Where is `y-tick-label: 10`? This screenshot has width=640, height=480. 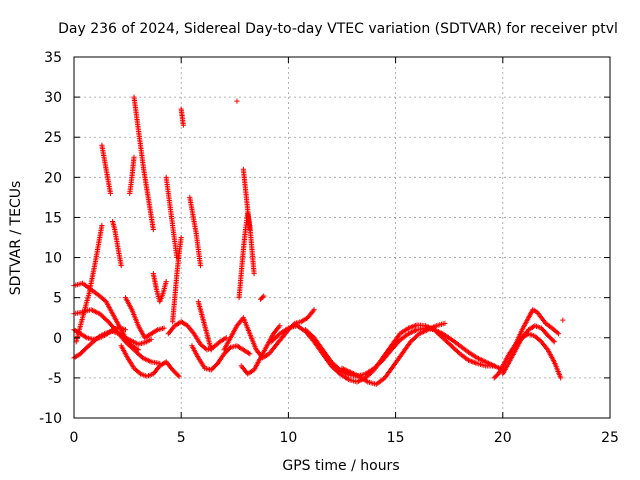 y-tick-label: 10 is located at coordinates (53, 259).